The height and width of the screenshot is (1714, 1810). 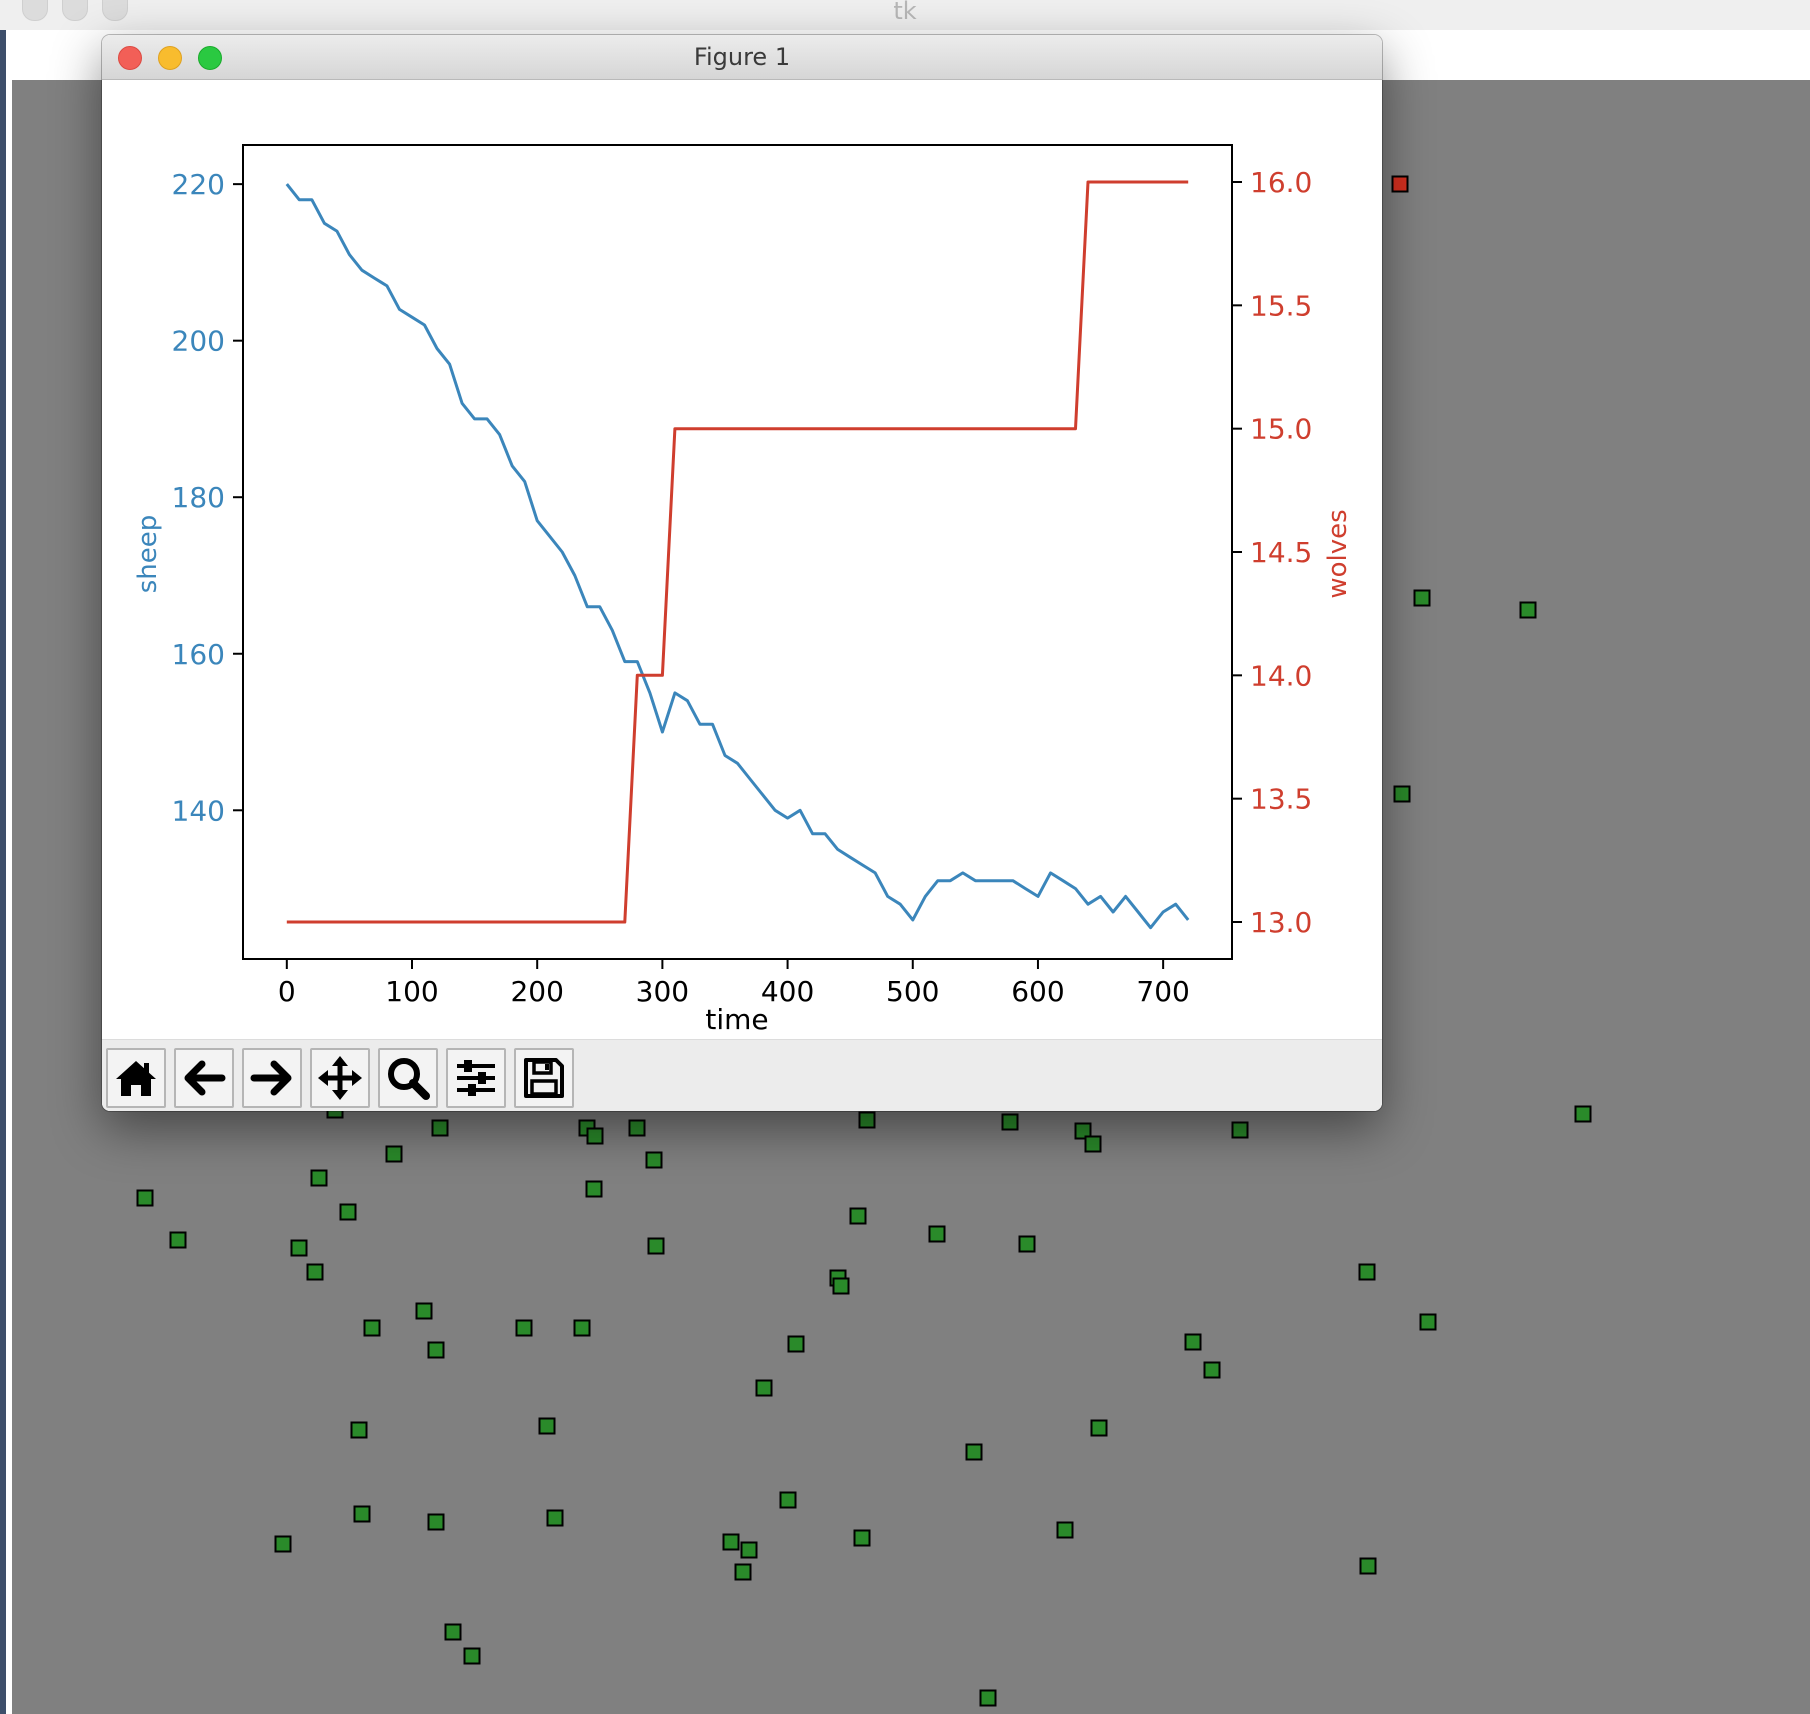 I want to click on tk-minimize-button, so click(x=75, y=10).